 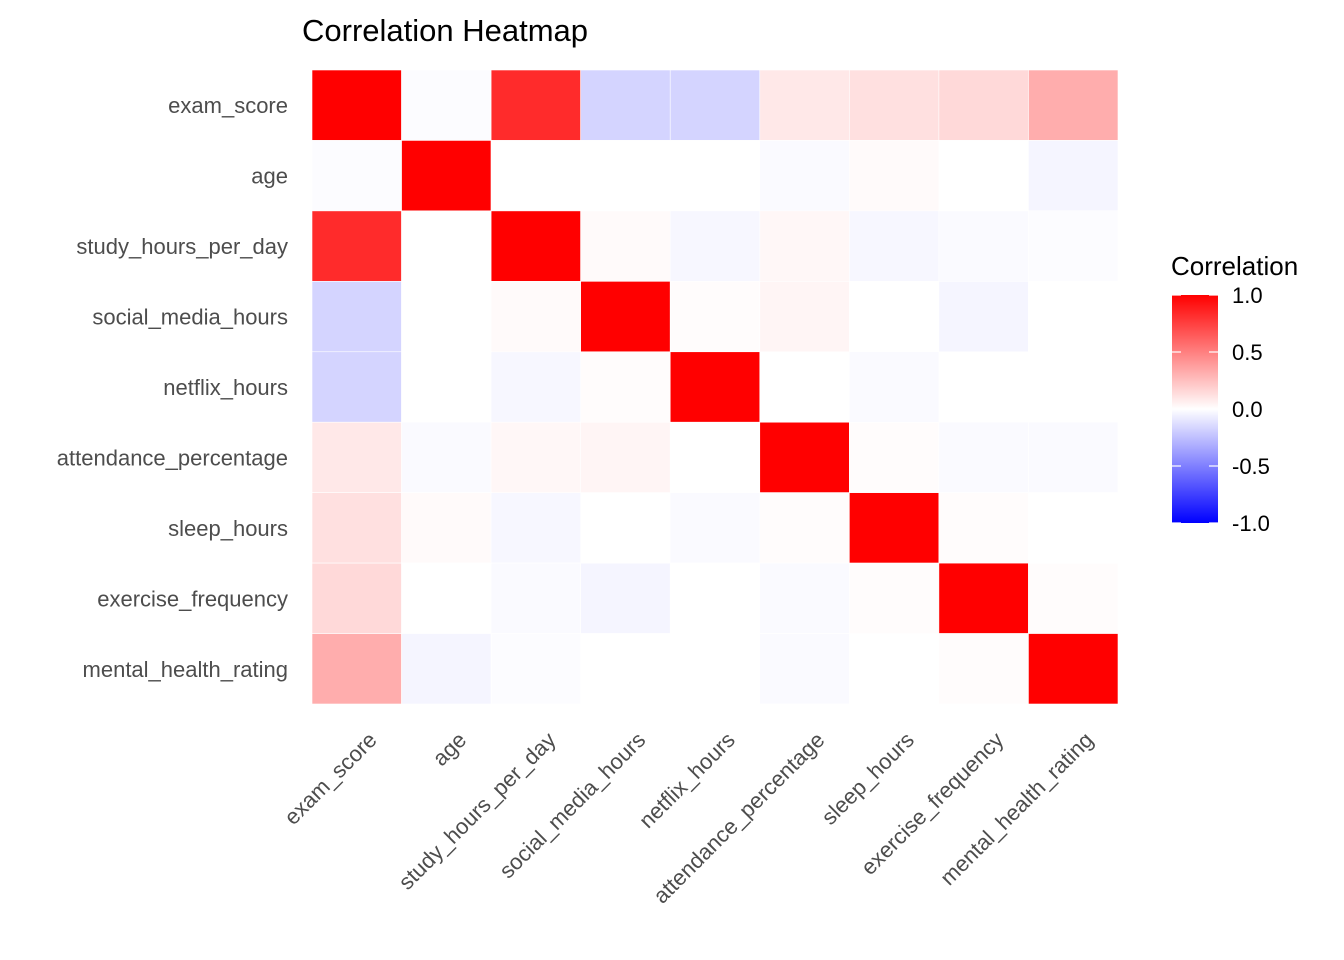 What do you see at coordinates (715, 457) in the screenshot?
I see `heatmap-cell-attendance_percentage-netflix_hours` at bounding box center [715, 457].